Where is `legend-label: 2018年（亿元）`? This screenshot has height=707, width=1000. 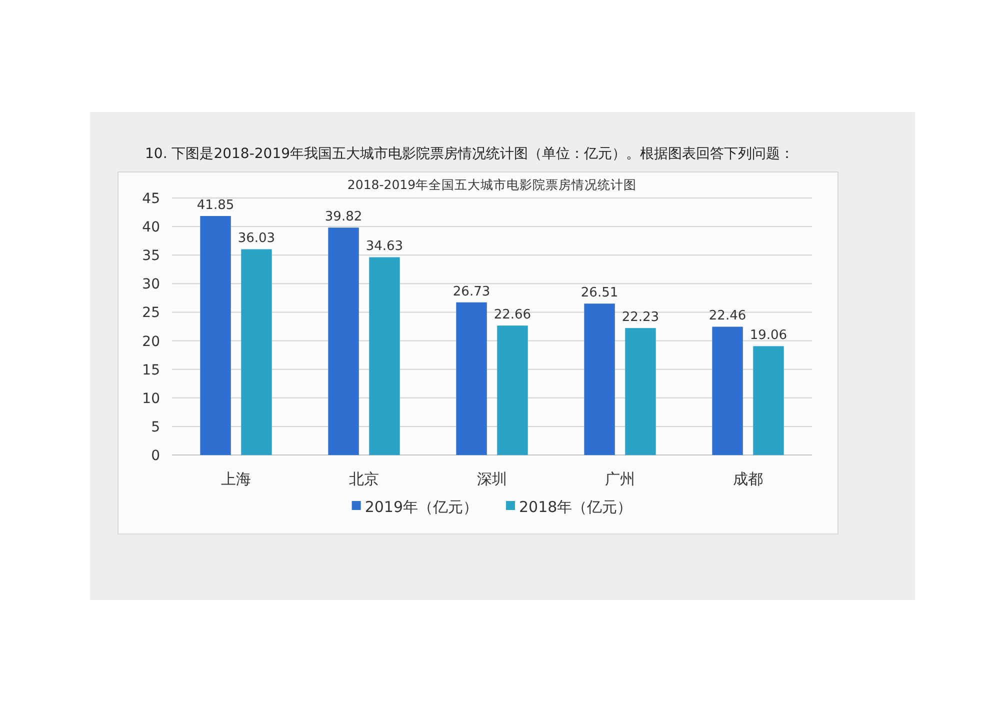 legend-label: 2018年（亿元） is located at coordinates (575, 507).